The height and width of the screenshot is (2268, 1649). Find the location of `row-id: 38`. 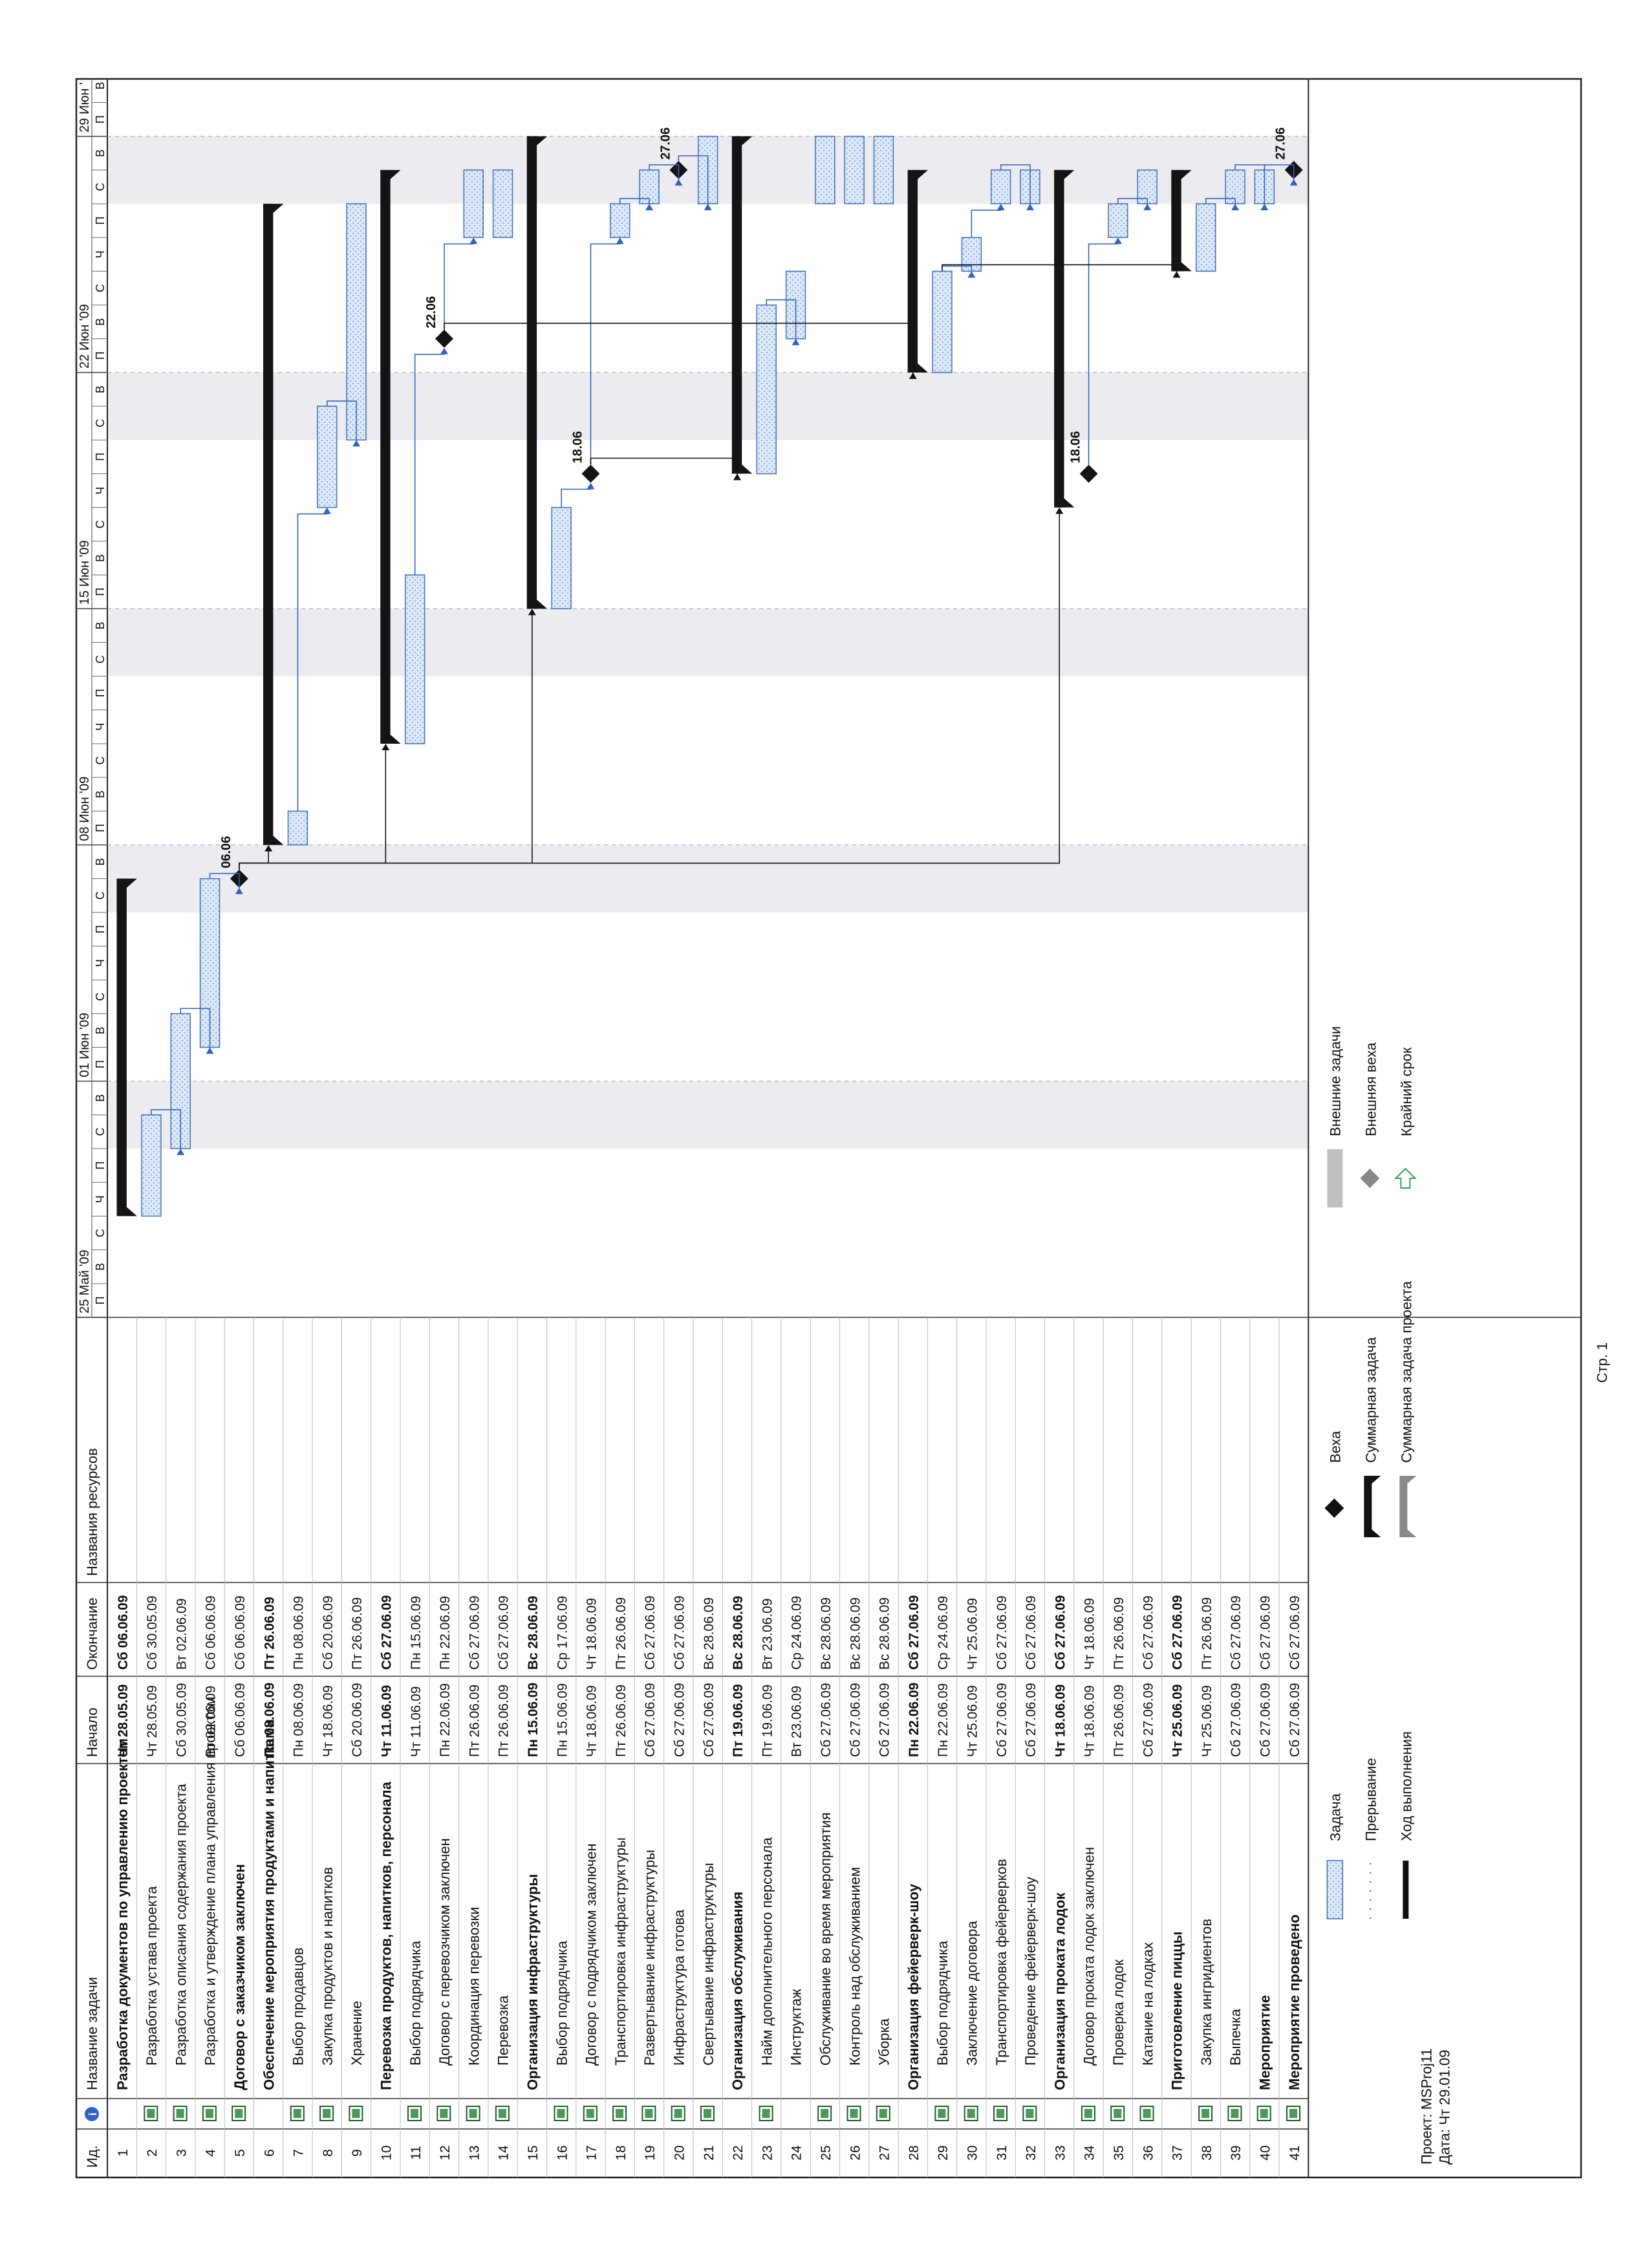

row-id: 38 is located at coordinates (1207, 2152).